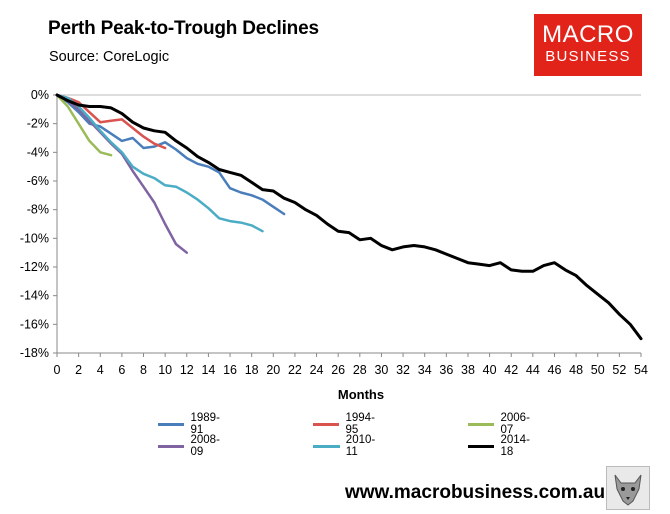 The image size is (670, 514). I want to click on legend-item-1989-91: 1989-91, so click(191, 424).